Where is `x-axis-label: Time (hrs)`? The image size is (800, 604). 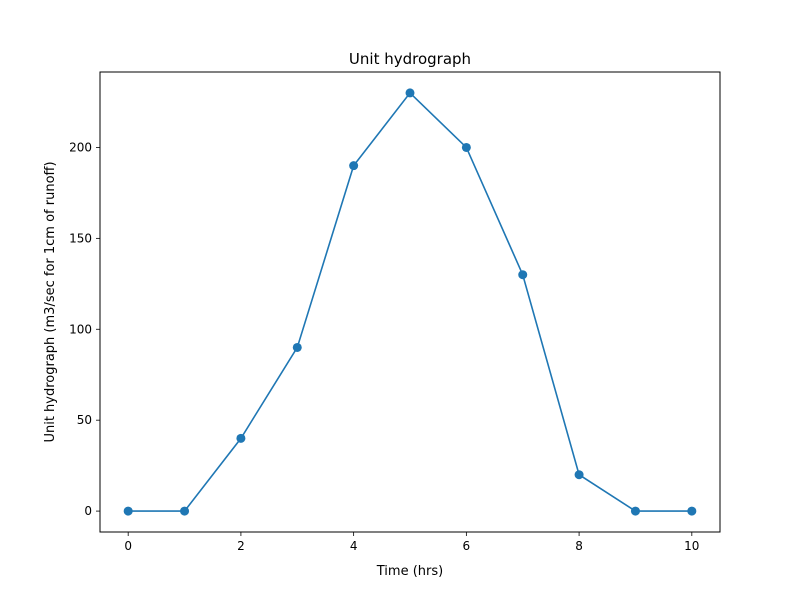
x-axis-label: Time (hrs) is located at coordinates (409, 571).